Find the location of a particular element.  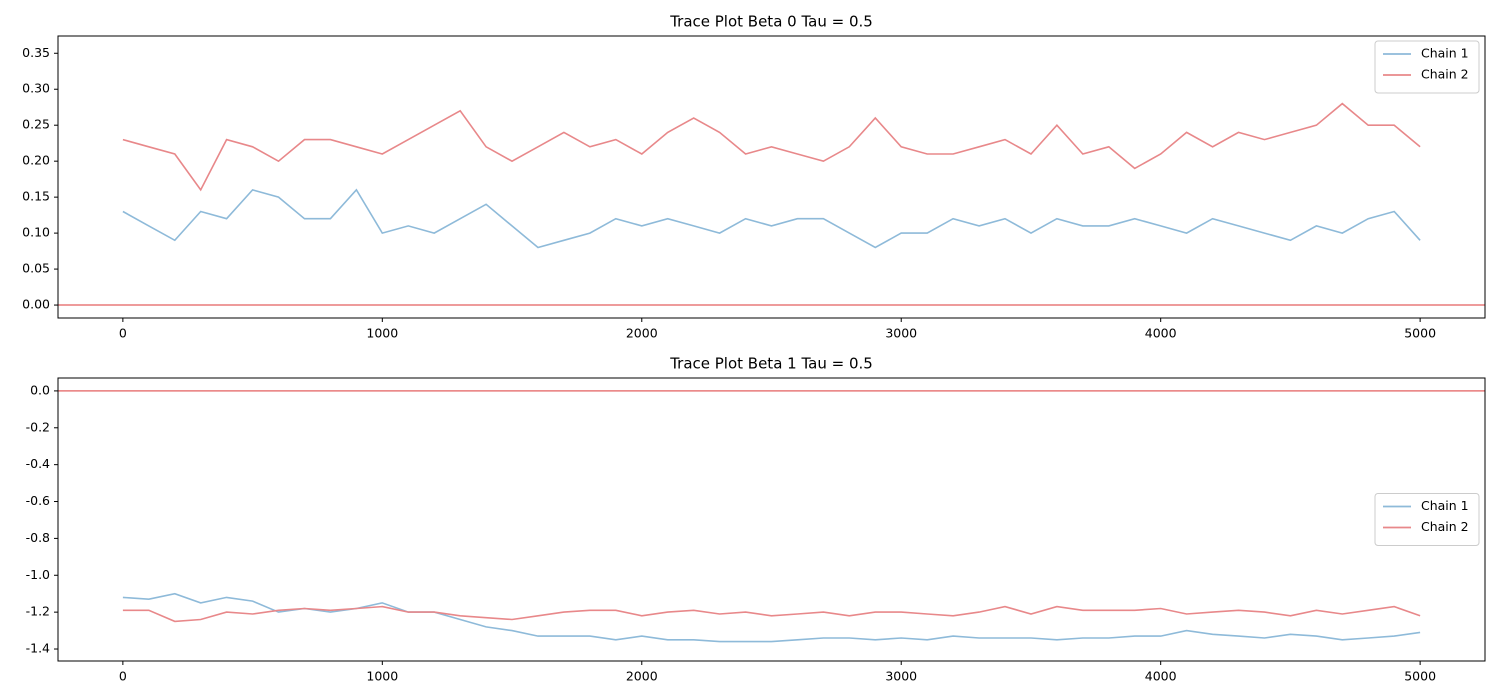

y-tick-label: -1.0 is located at coordinates (38, 574).